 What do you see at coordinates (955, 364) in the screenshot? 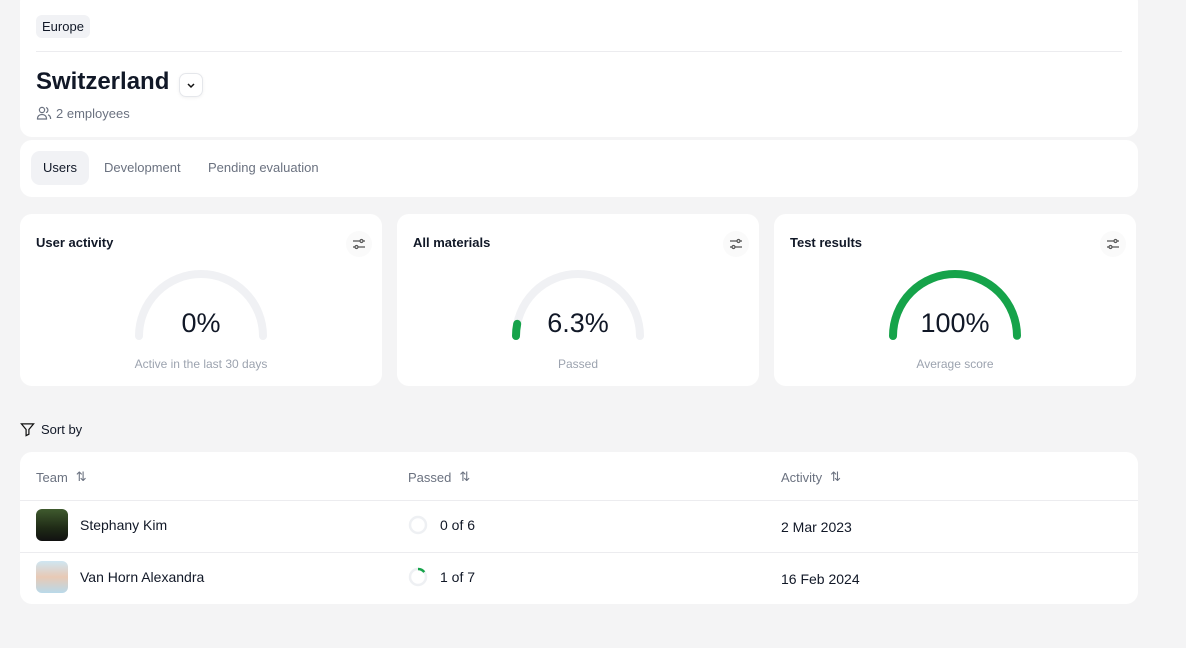
I see `stat-subtitle: Average score` at bounding box center [955, 364].